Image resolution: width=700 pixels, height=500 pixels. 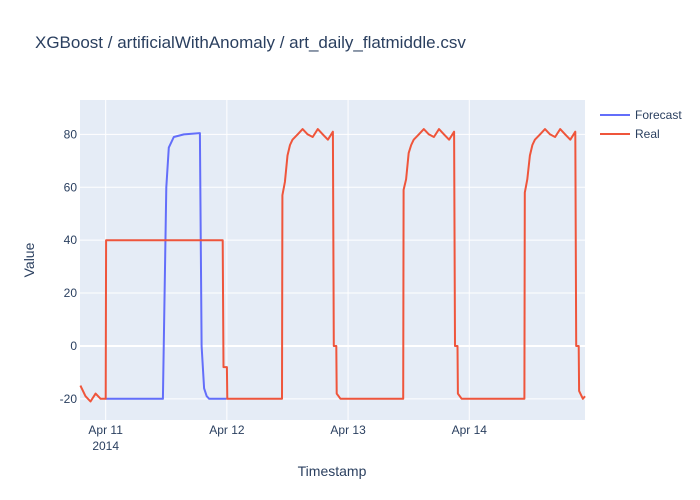 What do you see at coordinates (470, 430) in the screenshot?
I see `x-tick-label: Apr 14` at bounding box center [470, 430].